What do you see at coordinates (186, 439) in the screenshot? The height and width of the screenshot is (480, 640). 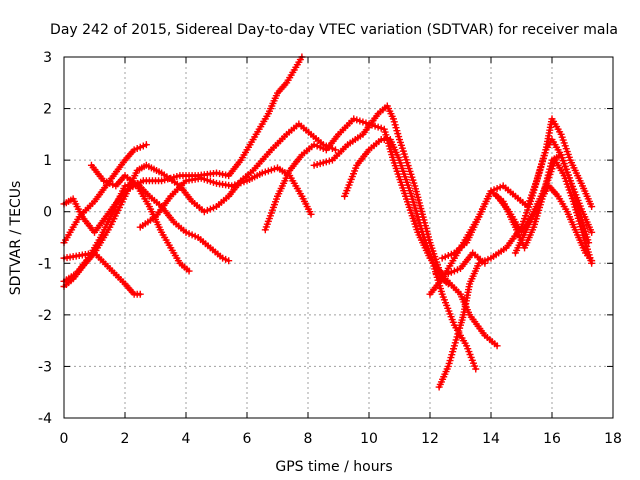 I see `x-tick-label: 4` at bounding box center [186, 439].